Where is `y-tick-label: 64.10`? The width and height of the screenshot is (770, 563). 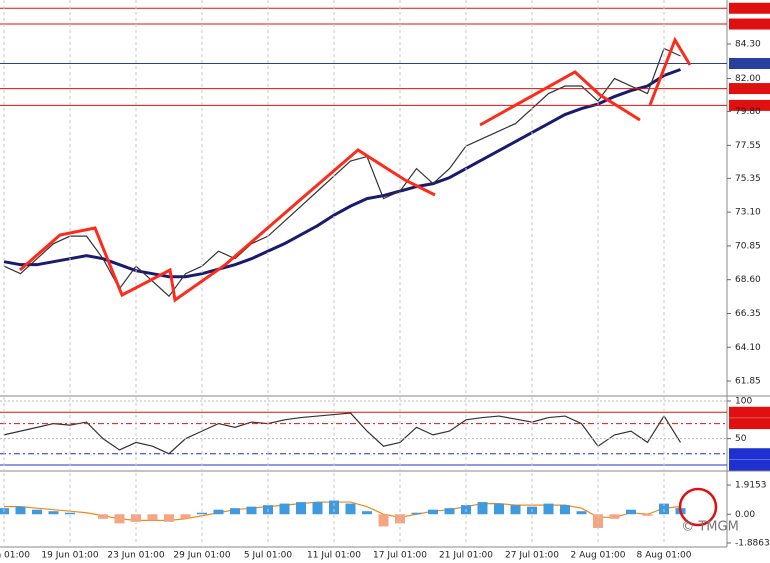 y-tick-label: 64.10 is located at coordinates (748, 348).